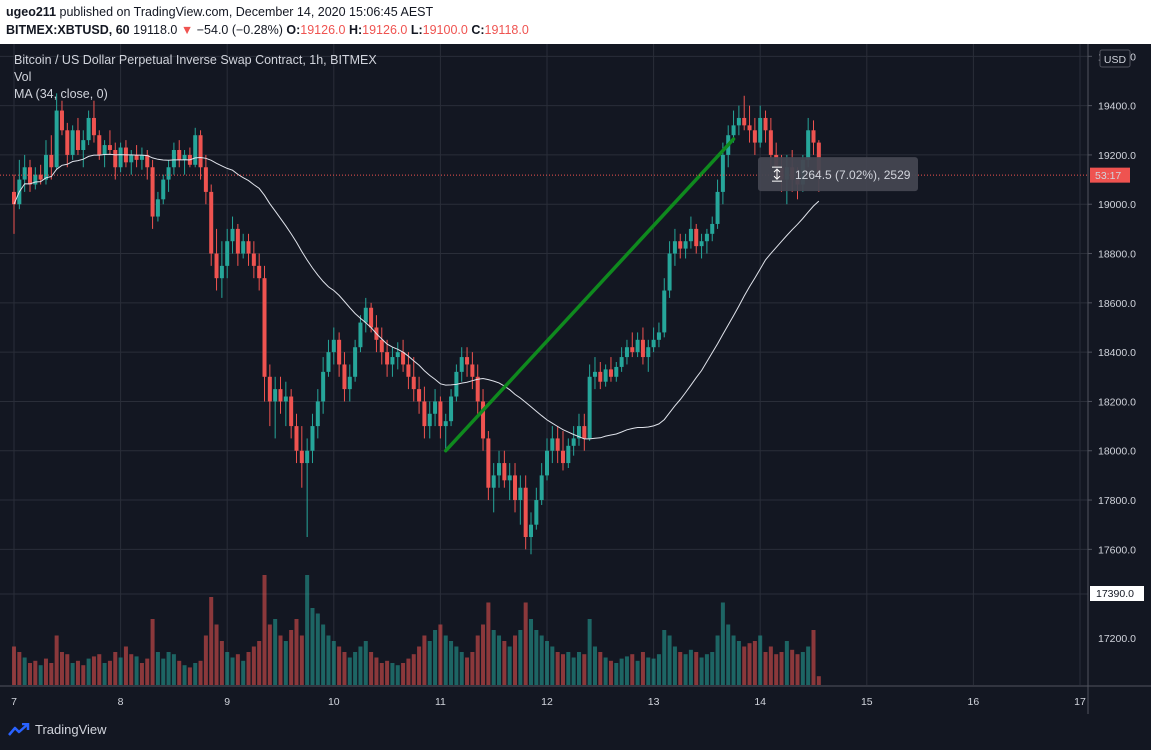  What do you see at coordinates (1117, 255) in the screenshot?
I see `price-tick-label: 18800.0` at bounding box center [1117, 255].